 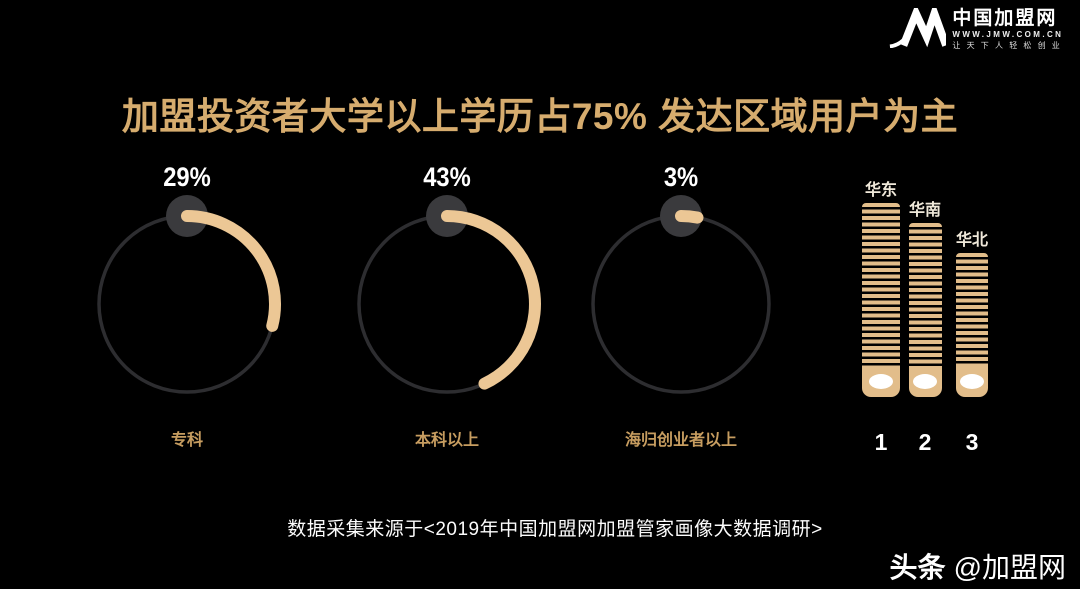 What do you see at coordinates (681, 177) in the screenshot?
I see `gauge-value: 3%` at bounding box center [681, 177].